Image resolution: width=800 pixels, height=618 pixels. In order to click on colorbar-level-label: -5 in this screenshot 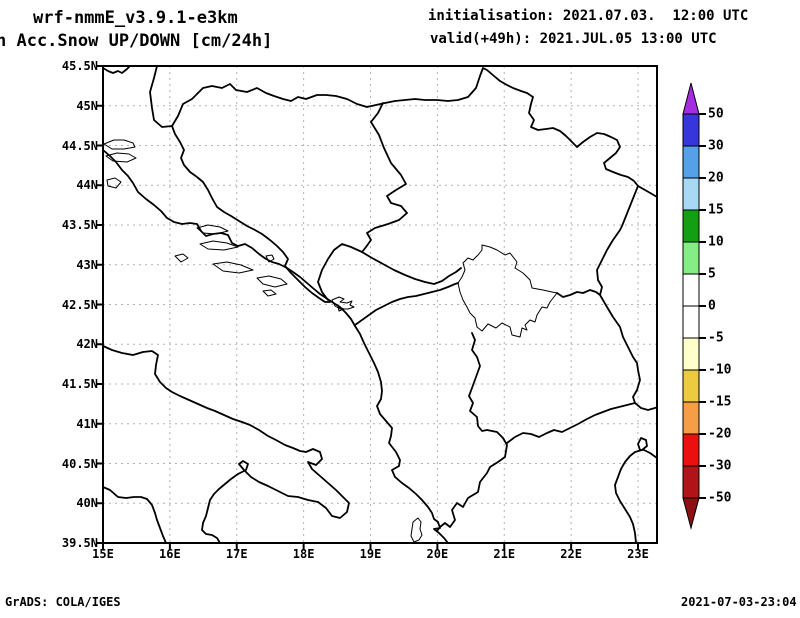, I will do `click(716, 338)`.